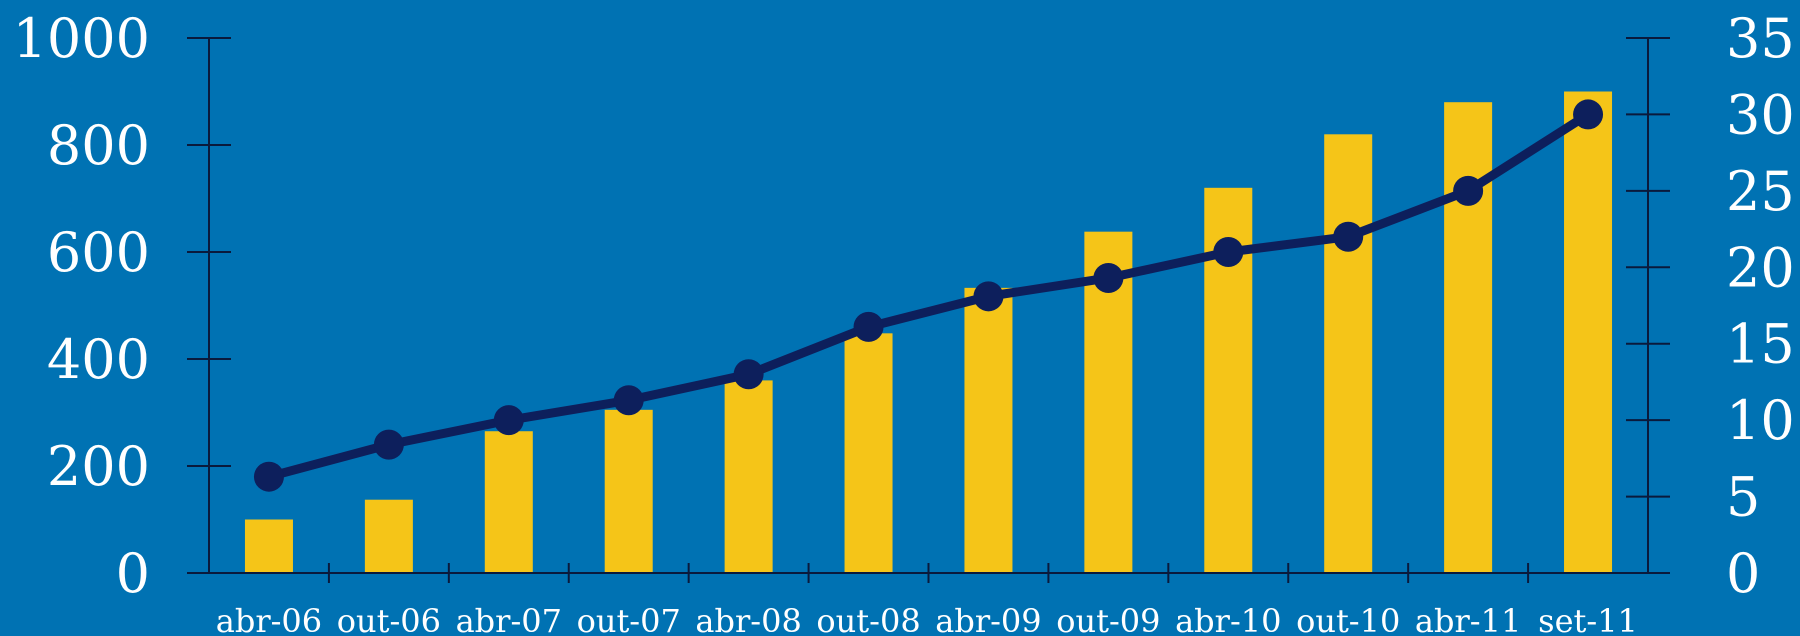  Describe the element at coordinates (133, 573) in the screenshot. I see `left-tick-label: 0` at that location.